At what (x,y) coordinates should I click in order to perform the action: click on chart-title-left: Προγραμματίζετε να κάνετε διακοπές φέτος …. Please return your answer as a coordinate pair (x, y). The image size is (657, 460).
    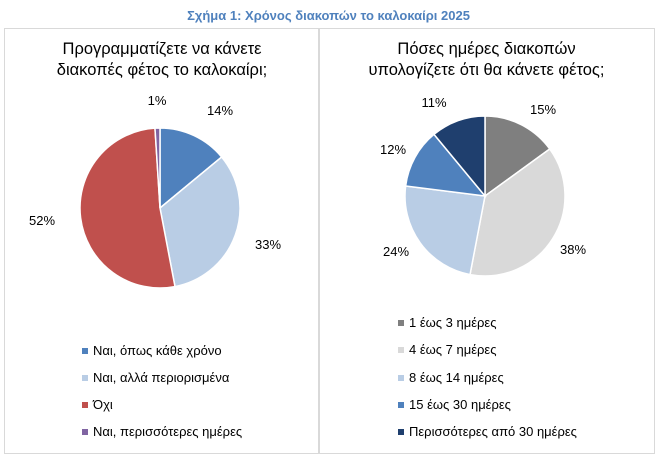
    Looking at the image, I should click on (162, 59).